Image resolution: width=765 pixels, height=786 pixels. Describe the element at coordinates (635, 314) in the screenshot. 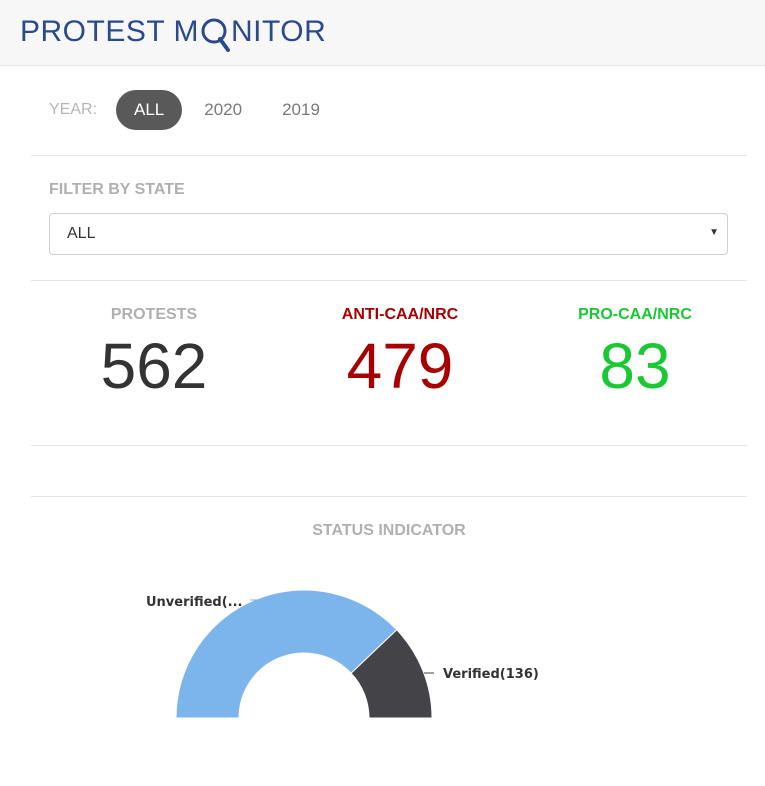

I see `stat-pro-label: PRO-CAA/NRC` at that location.